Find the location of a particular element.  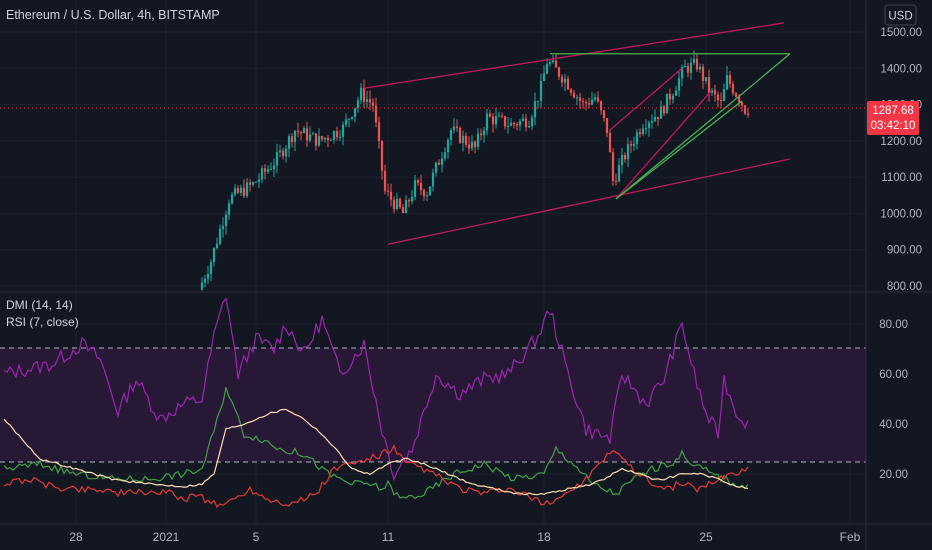

osc-tick-label: 80.00 is located at coordinates (893, 325).